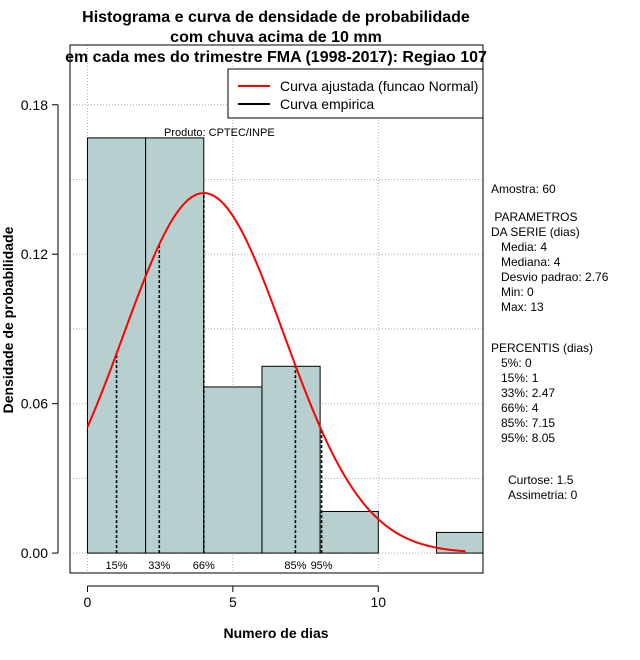 This screenshot has width=640, height=660. Describe the element at coordinates (88, 602) in the screenshot. I see `x-tick-label: 0` at that location.